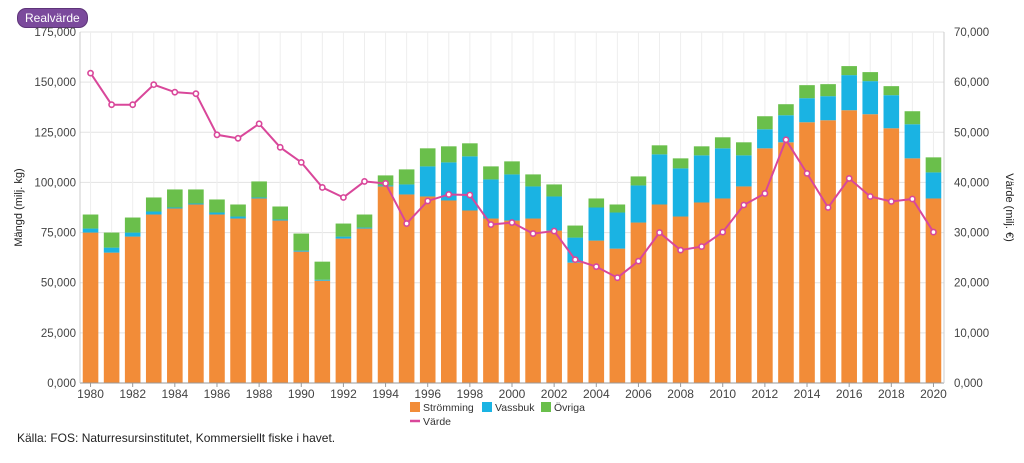  Describe the element at coordinates (554, 394) in the screenshot. I see `x-tick-label: 2002` at that location.